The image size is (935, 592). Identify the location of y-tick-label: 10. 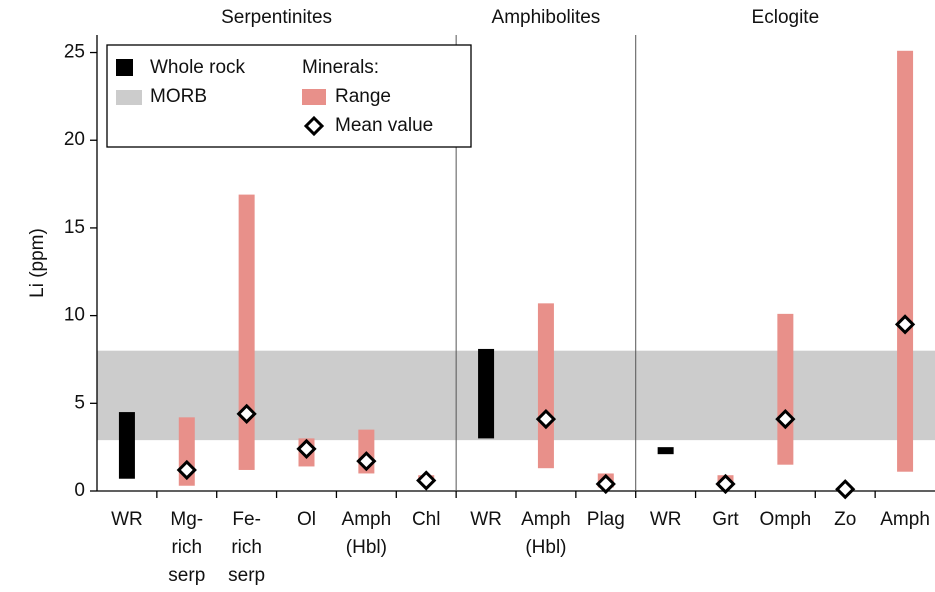
(74, 315).